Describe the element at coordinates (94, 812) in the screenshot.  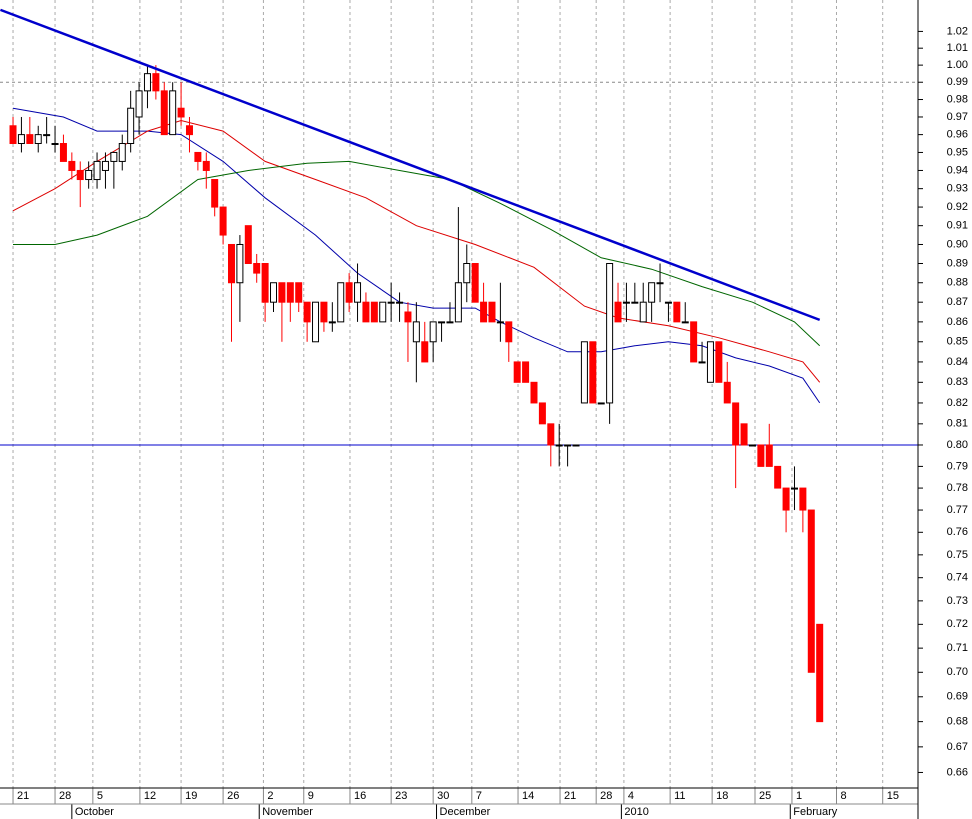
I see `month-label: October` at that location.